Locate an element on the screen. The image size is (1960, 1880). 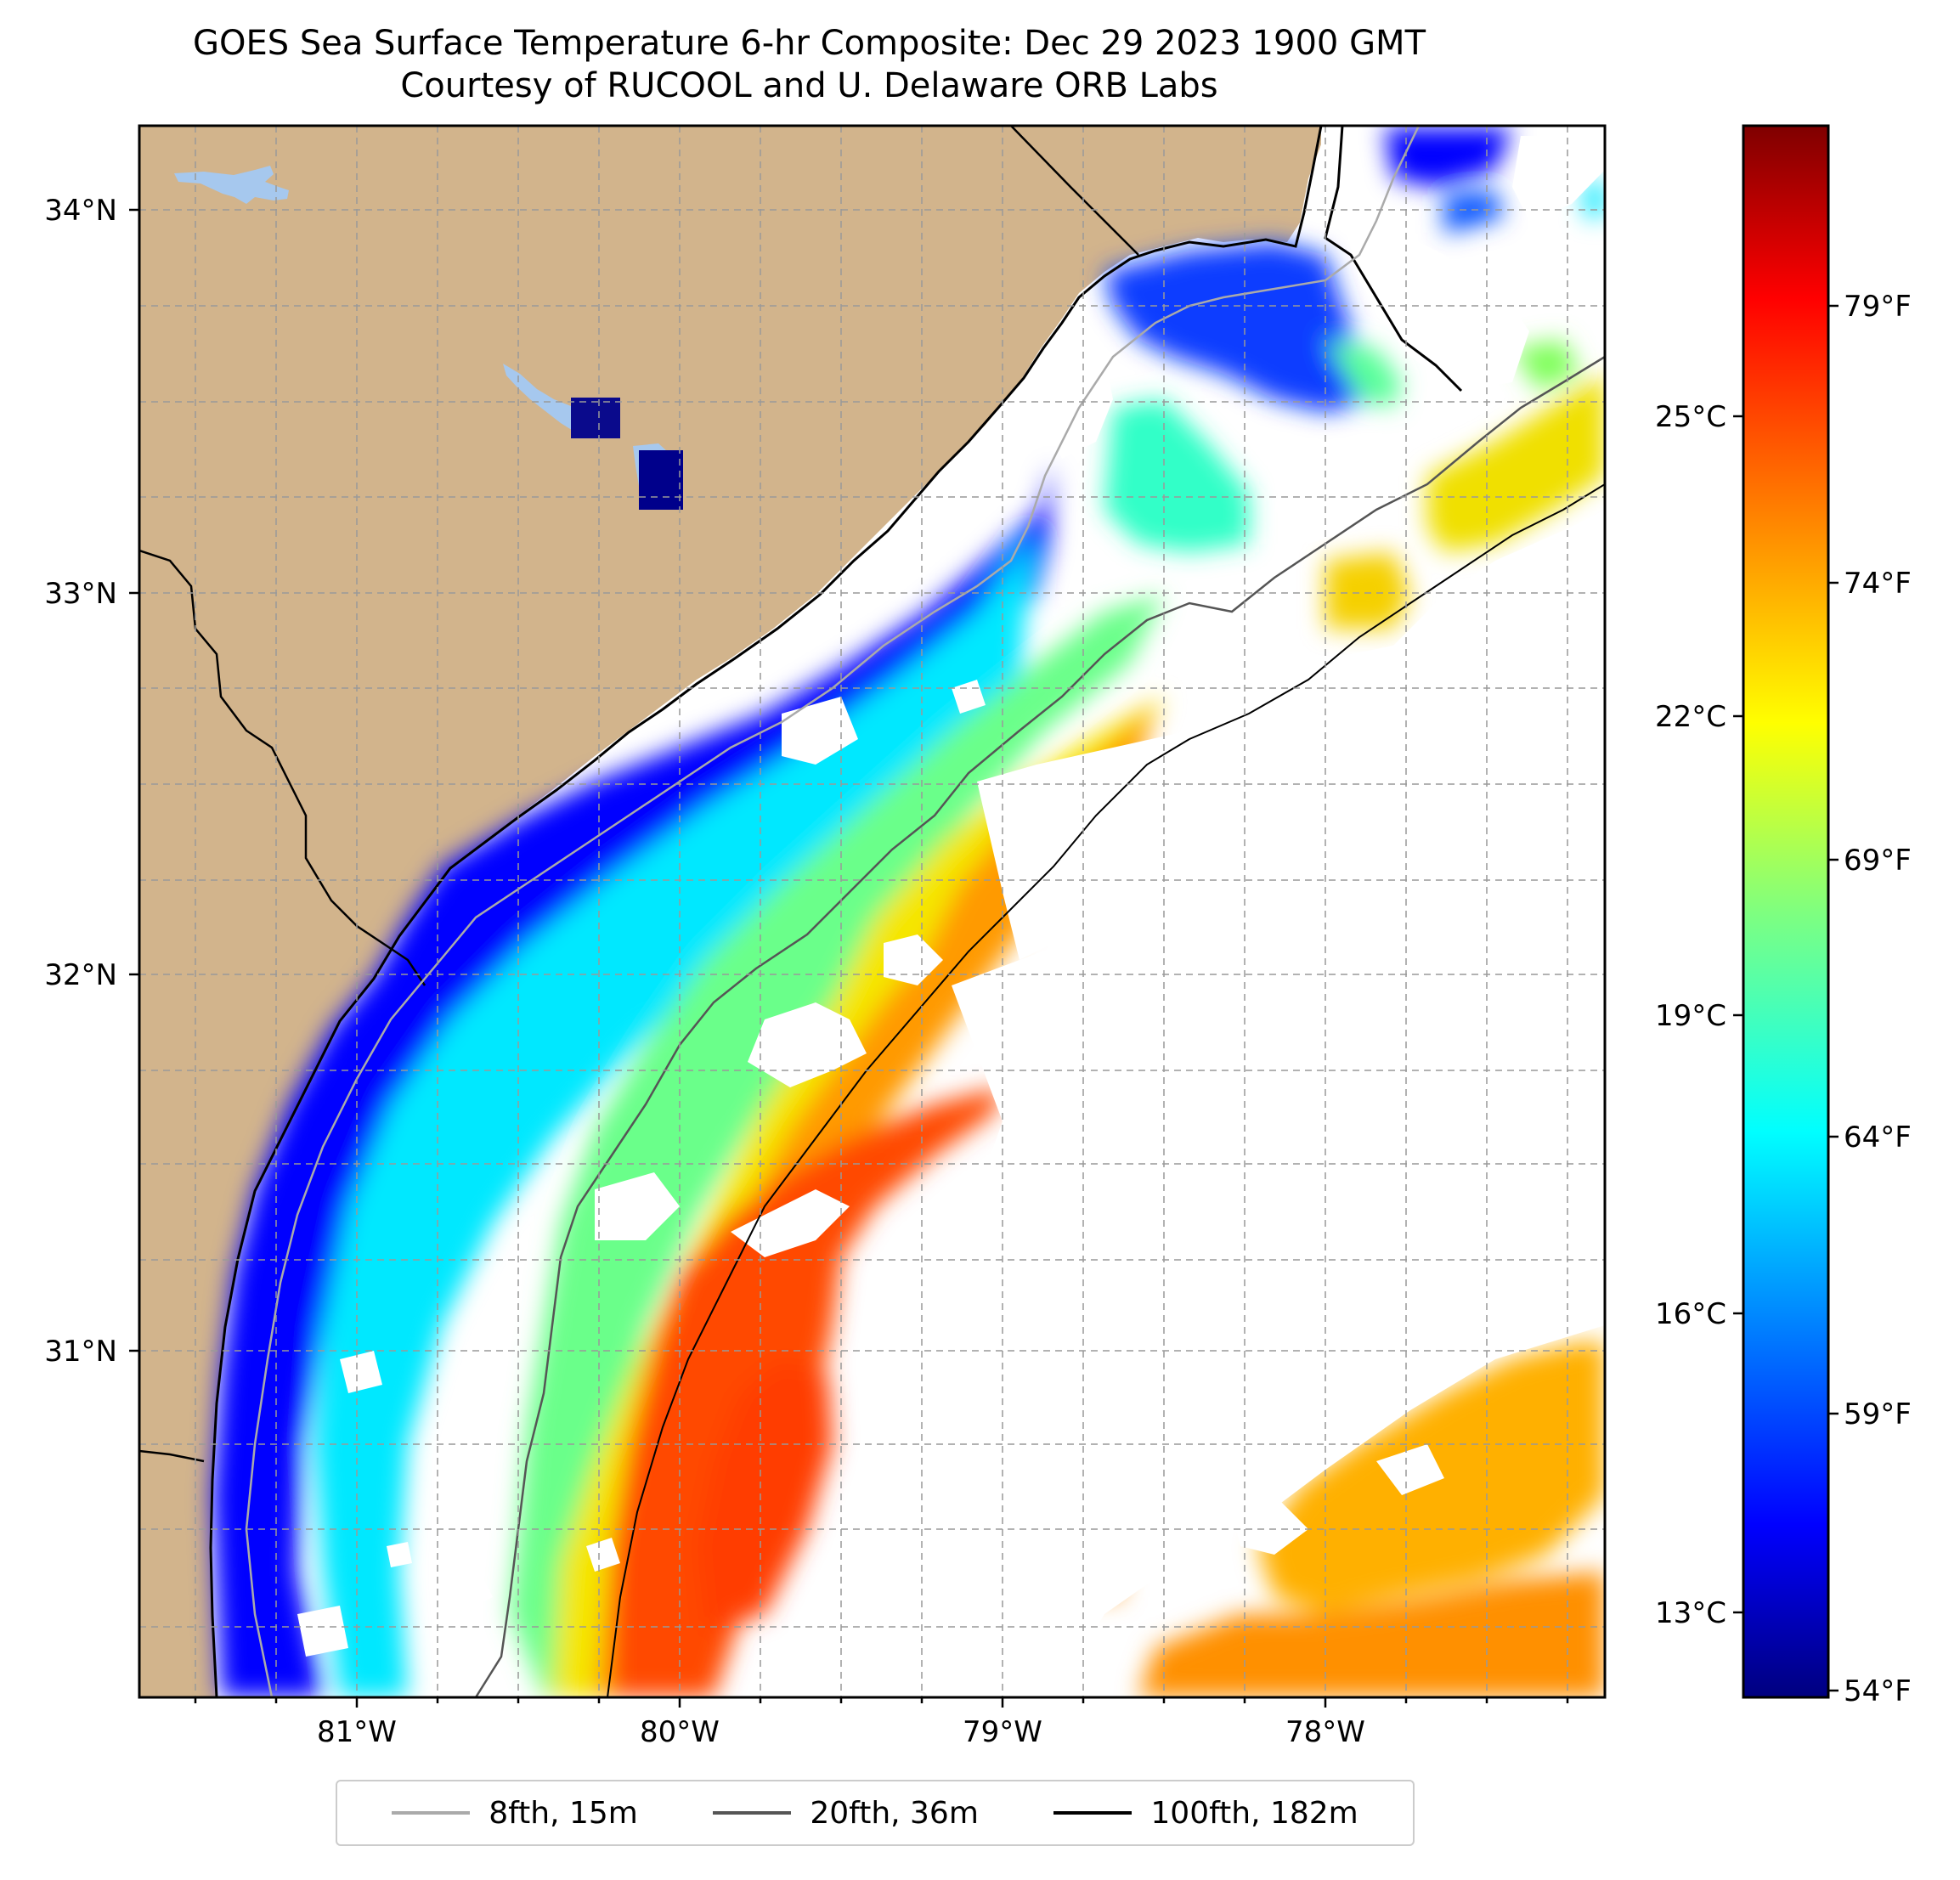
colorbar-fahrenheit-labels: 79°F 74°F 69°F 64°F 59°F 54°F is located at coordinates (1878, 999).